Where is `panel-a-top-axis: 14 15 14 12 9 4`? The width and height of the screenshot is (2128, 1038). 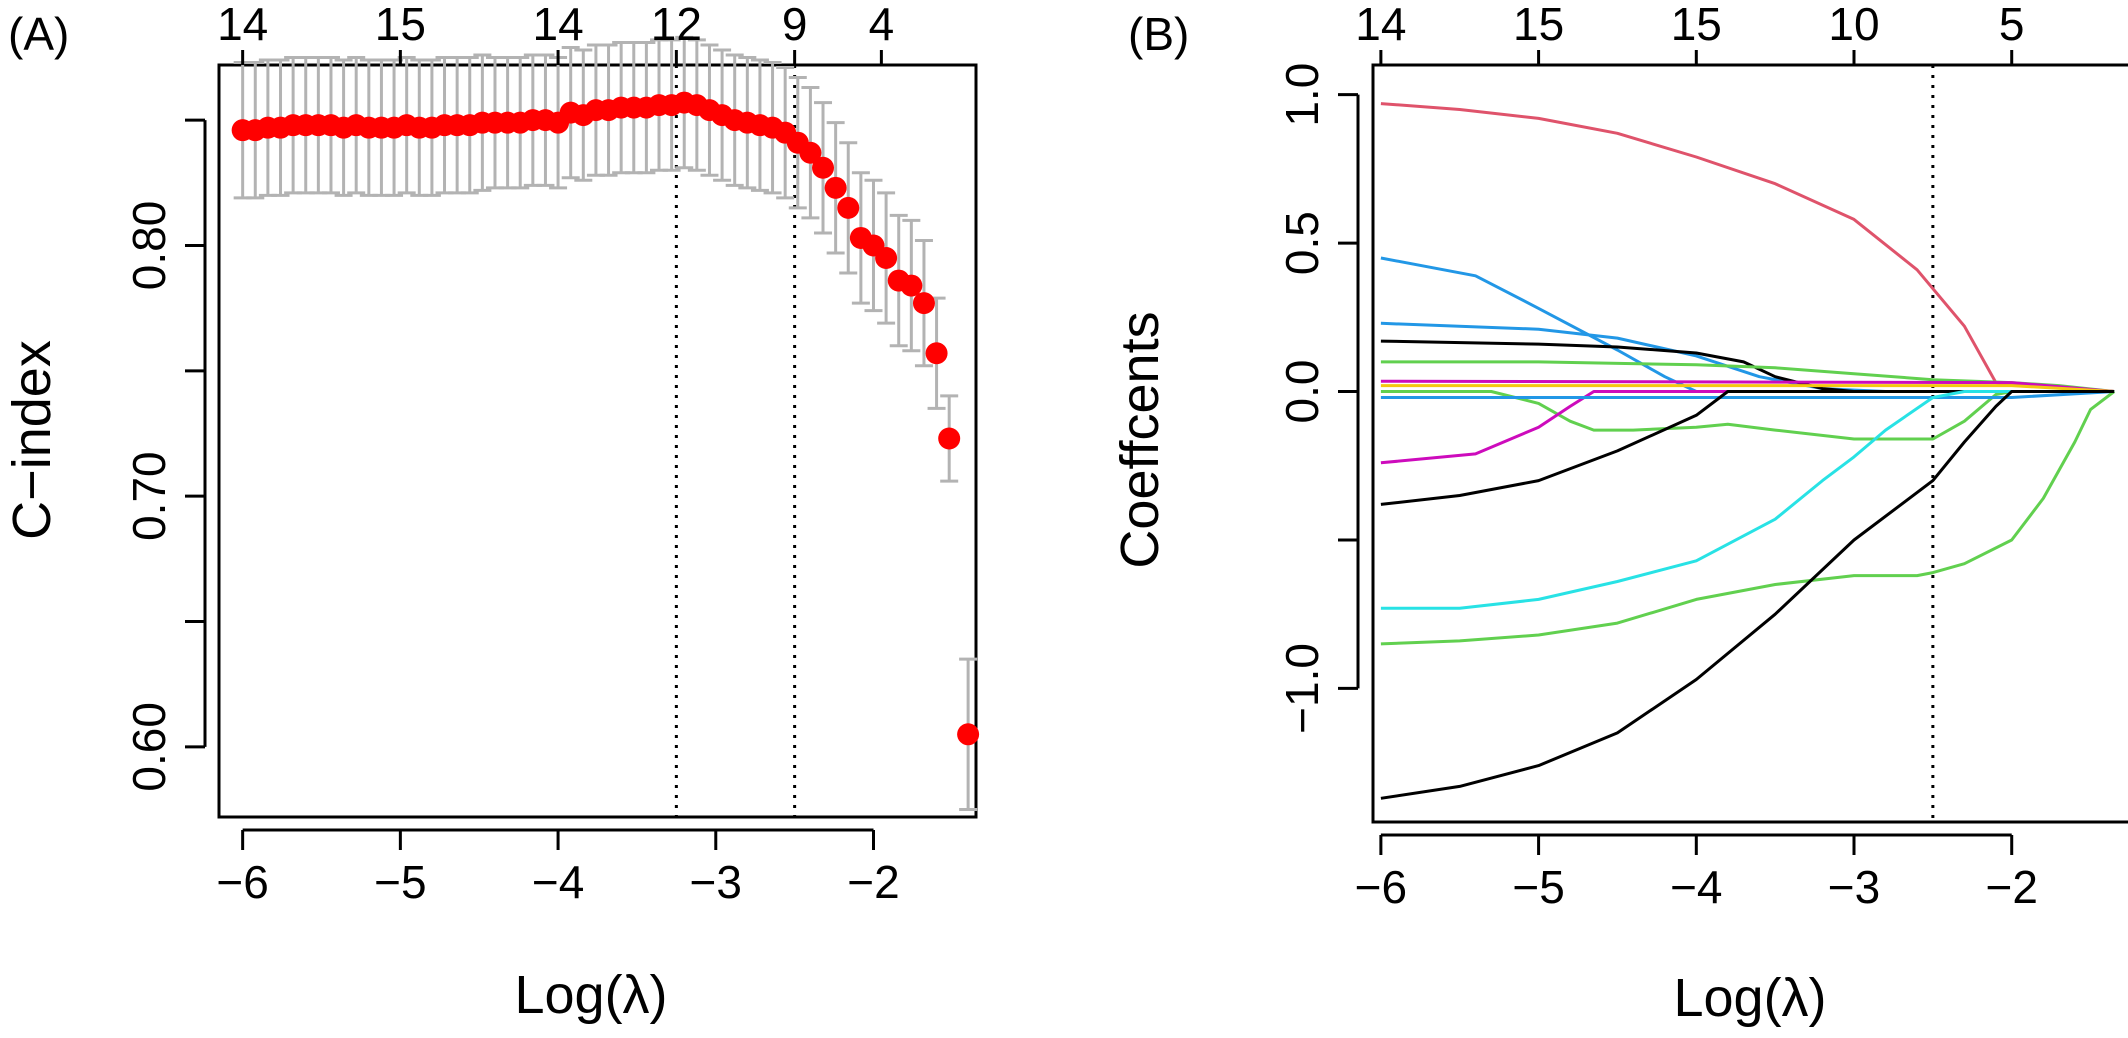
panel-a-top-axis: 14 15 14 12 9 4 is located at coordinates (555, 32).